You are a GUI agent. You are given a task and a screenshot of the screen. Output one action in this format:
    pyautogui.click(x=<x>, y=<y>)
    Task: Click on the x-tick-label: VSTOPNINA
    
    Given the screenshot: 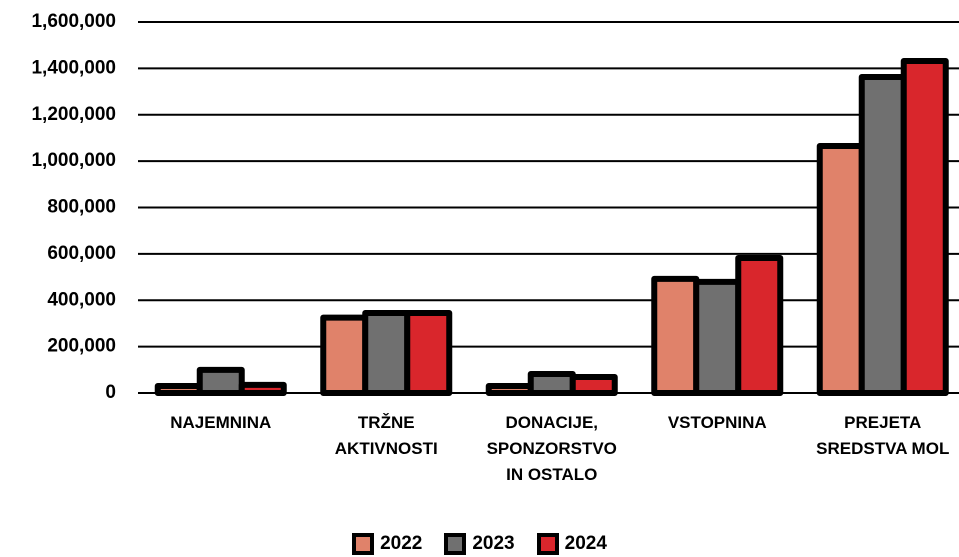 What is the action you would take?
    pyautogui.click(x=717, y=422)
    